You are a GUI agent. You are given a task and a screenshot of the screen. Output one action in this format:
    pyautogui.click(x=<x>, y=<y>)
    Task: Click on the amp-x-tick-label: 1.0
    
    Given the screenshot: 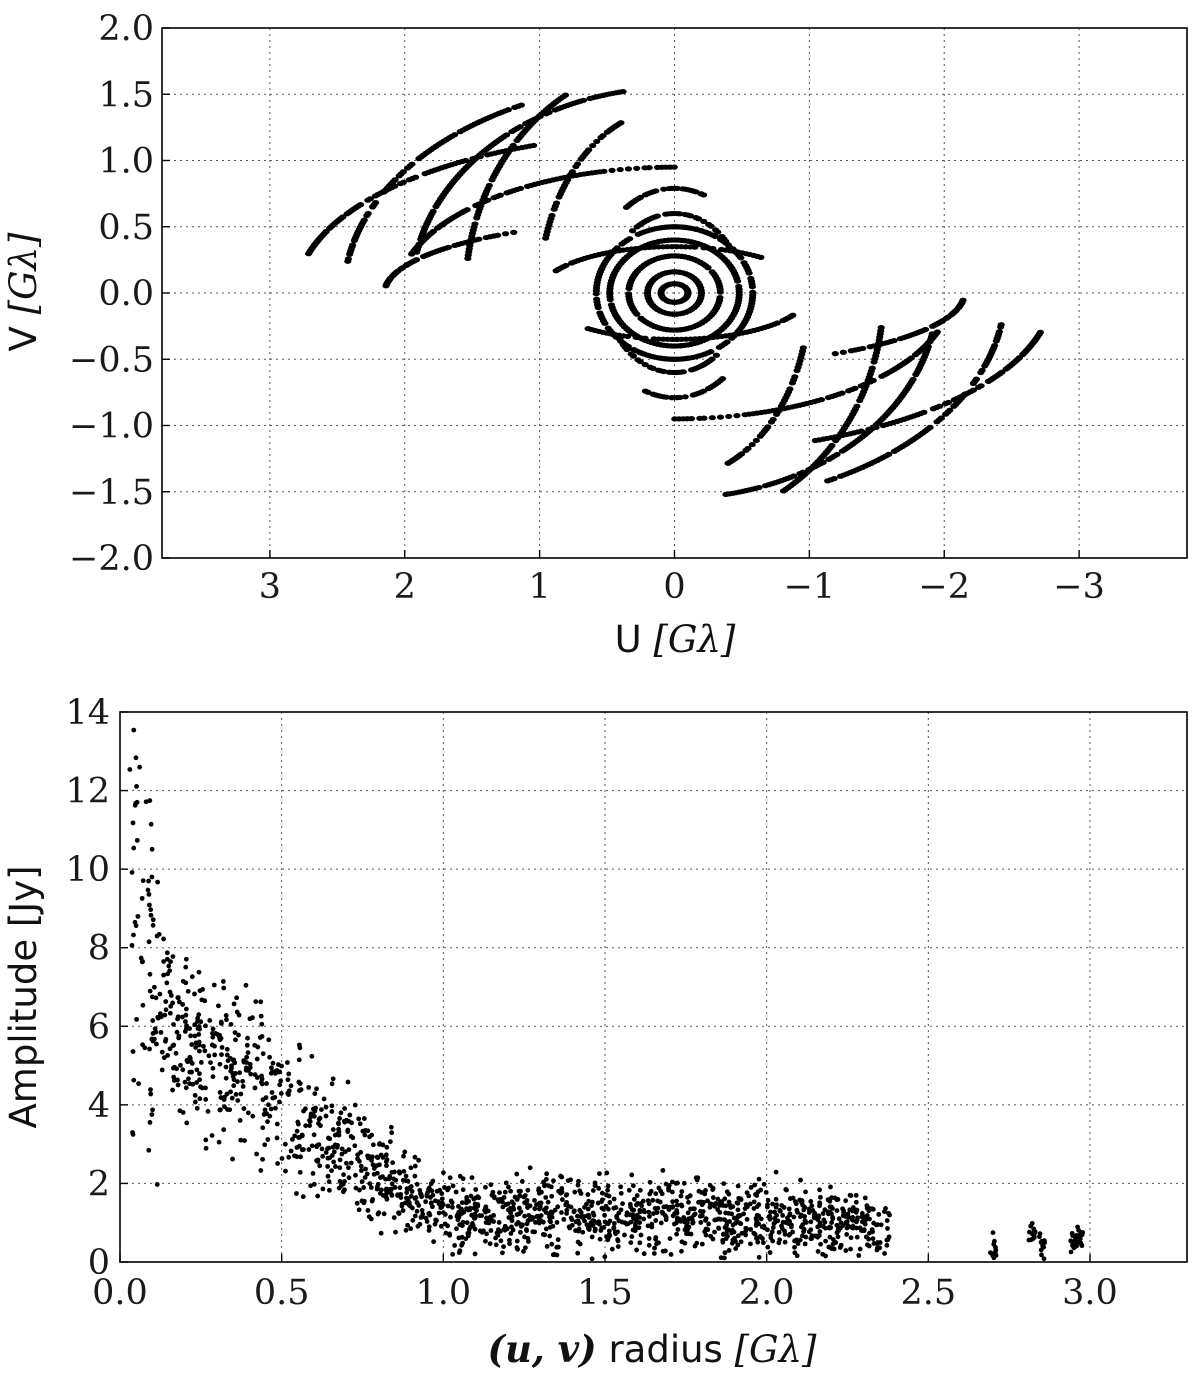 What is the action you would take?
    pyautogui.click(x=443, y=1293)
    